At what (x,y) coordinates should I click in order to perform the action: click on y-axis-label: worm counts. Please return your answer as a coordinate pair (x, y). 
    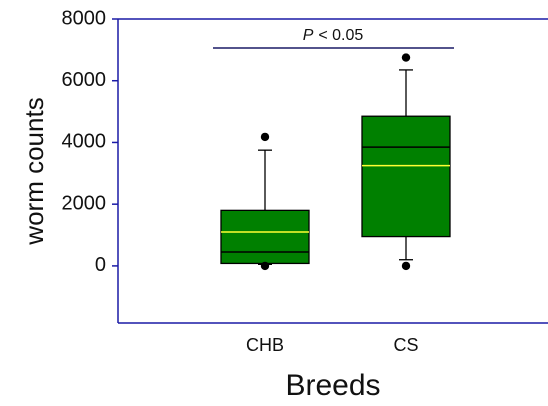
    Looking at the image, I should click on (34, 171).